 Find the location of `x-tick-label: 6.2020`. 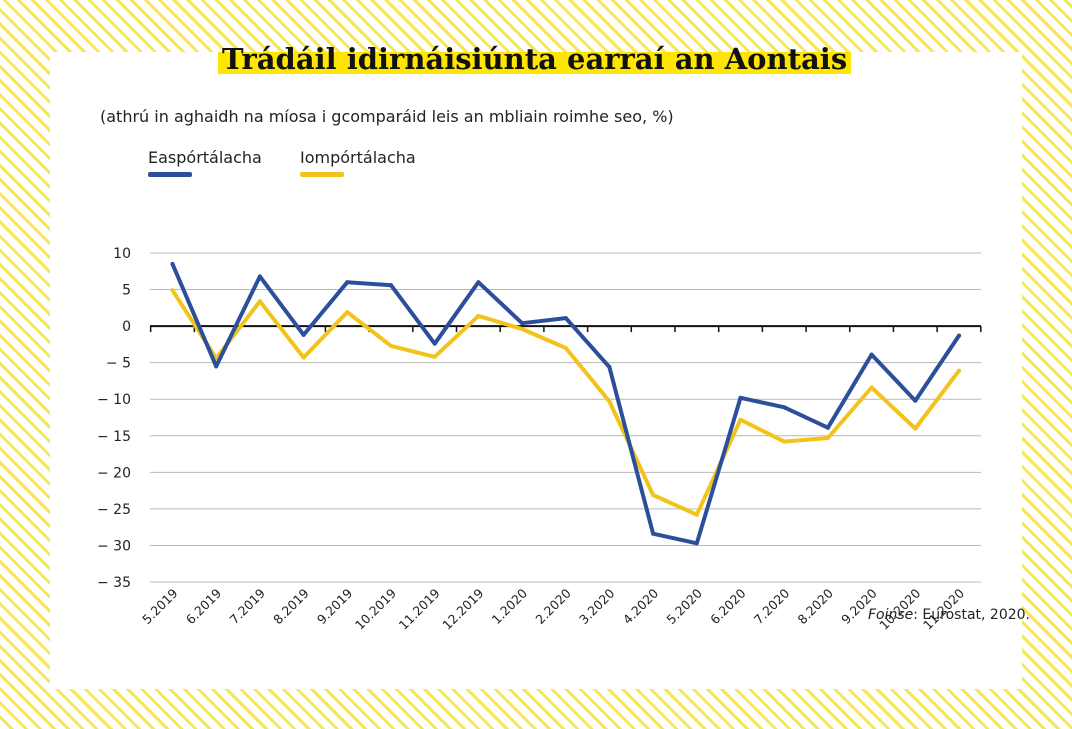

x-tick-label: 6.2020 is located at coordinates (728, 606).